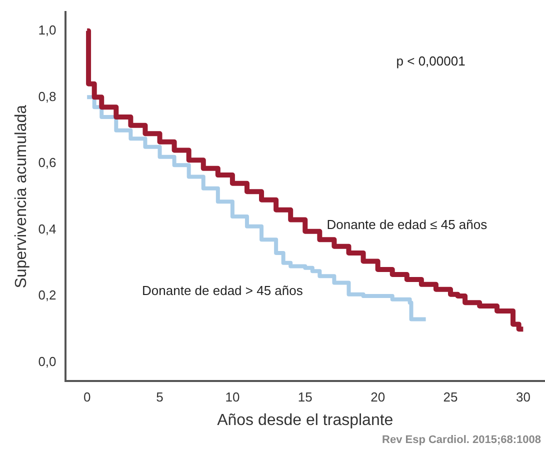 The width and height of the screenshot is (545, 450). What do you see at coordinates (47, 162) in the screenshot?
I see `y-tick-label: 0,6` at bounding box center [47, 162].